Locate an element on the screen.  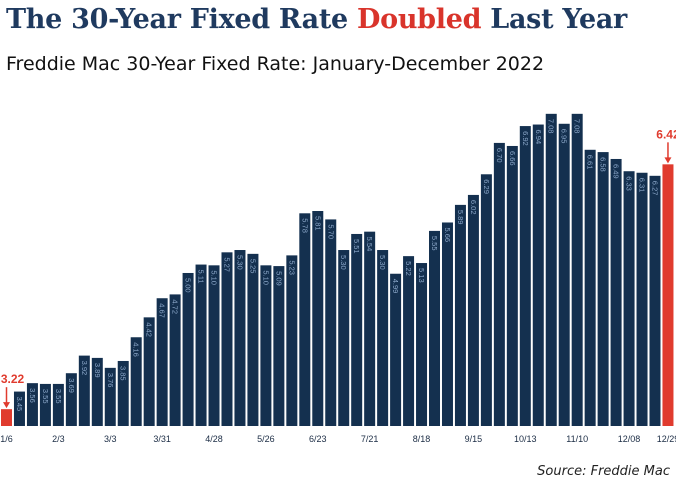
bar-value-label: 3.45 is located at coordinates (19, 404).